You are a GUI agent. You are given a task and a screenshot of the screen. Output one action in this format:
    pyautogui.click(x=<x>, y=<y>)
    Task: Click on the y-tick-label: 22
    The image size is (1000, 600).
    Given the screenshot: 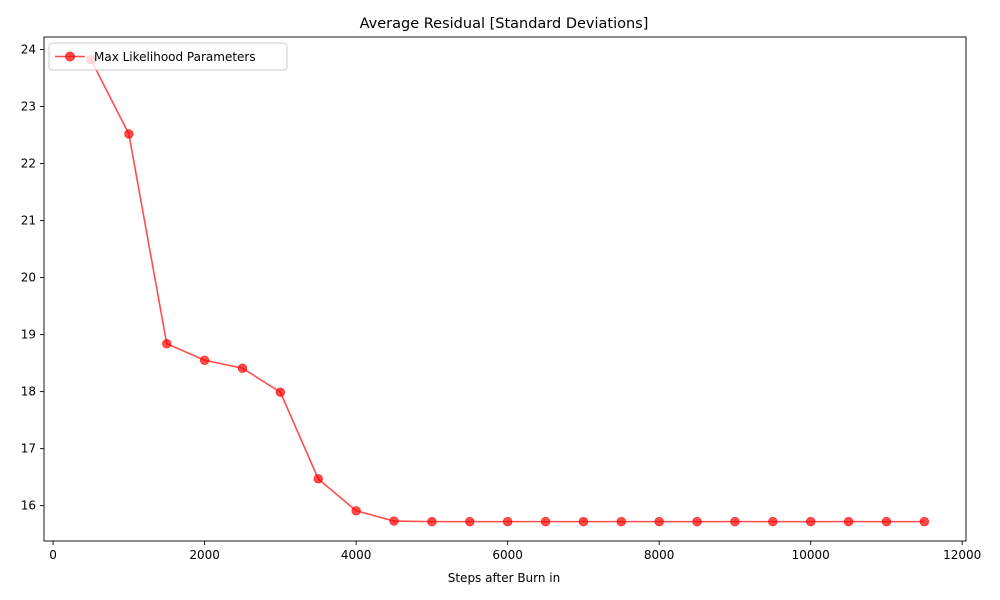 What is the action you would take?
    pyautogui.click(x=28, y=164)
    